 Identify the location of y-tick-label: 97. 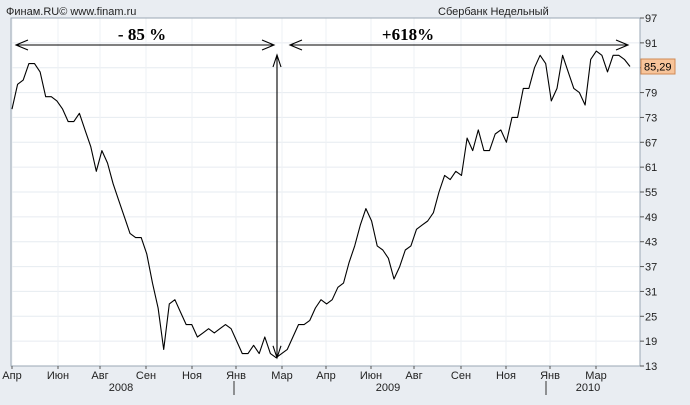
(651, 19).